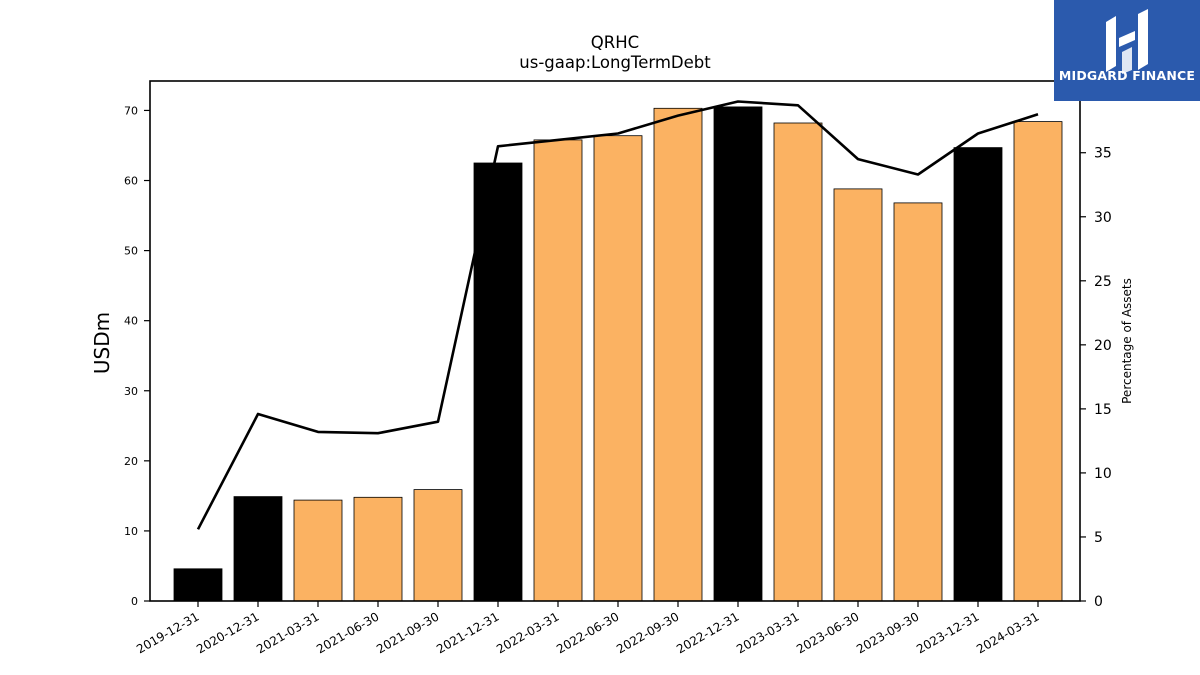 Image resolution: width=1200 pixels, height=675 pixels. What do you see at coordinates (947, 632) in the screenshot?
I see `x-tick-label: 2023-12-31` at bounding box center [947, 632].